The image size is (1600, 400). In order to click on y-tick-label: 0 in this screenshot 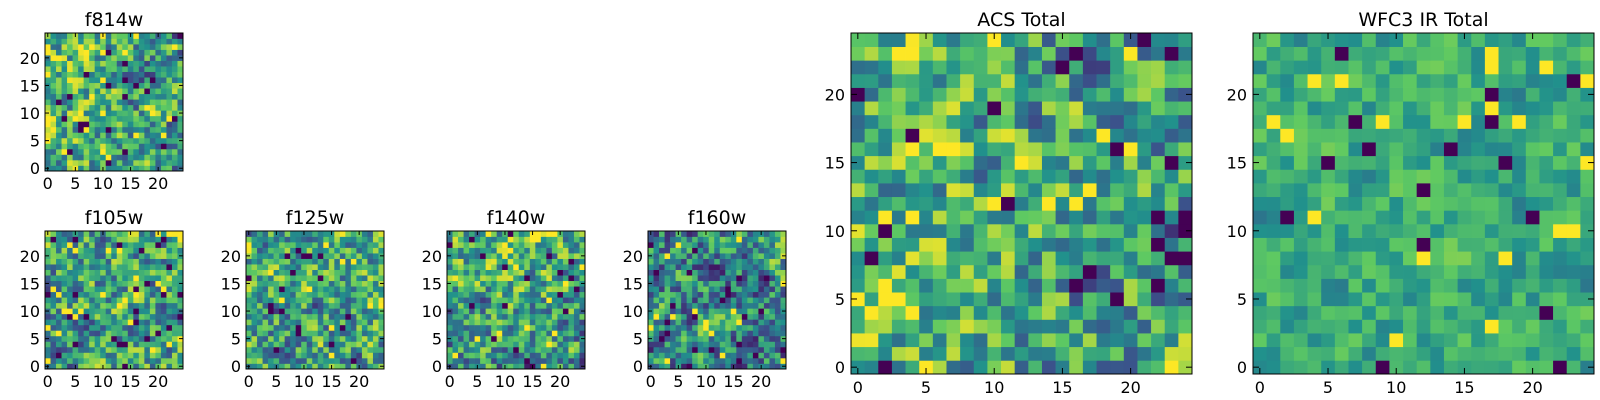, I will do `click(35, 168)`.